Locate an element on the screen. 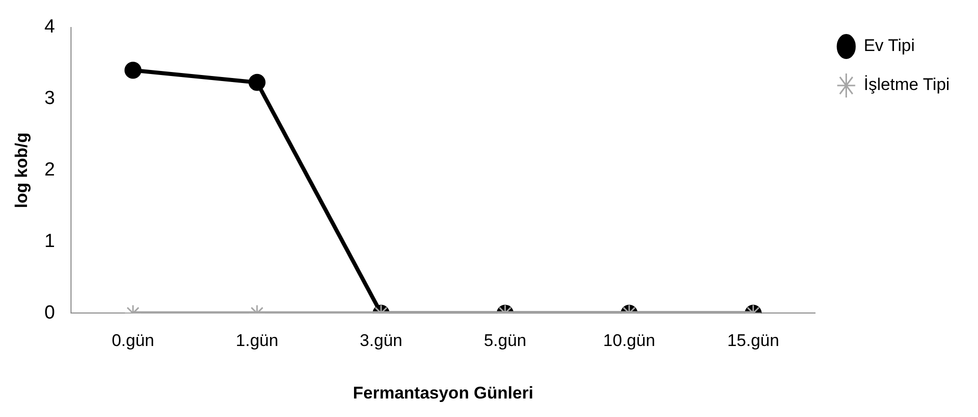 Image resolution: width=978 pixels, height=417 pixels. legend-label: Ev Tipi is located at coordinates (889, 46).